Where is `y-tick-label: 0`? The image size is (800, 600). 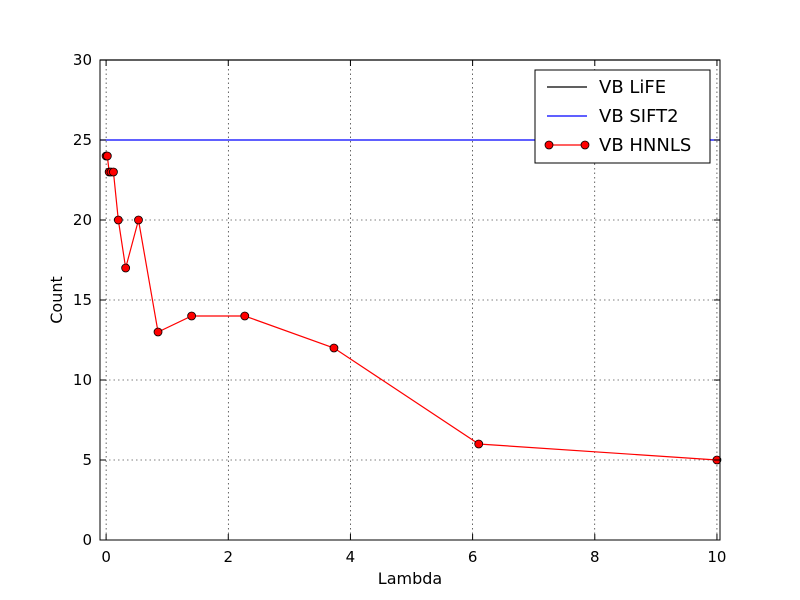
y-tick-label: 0 is located at coordinates (87, 540).